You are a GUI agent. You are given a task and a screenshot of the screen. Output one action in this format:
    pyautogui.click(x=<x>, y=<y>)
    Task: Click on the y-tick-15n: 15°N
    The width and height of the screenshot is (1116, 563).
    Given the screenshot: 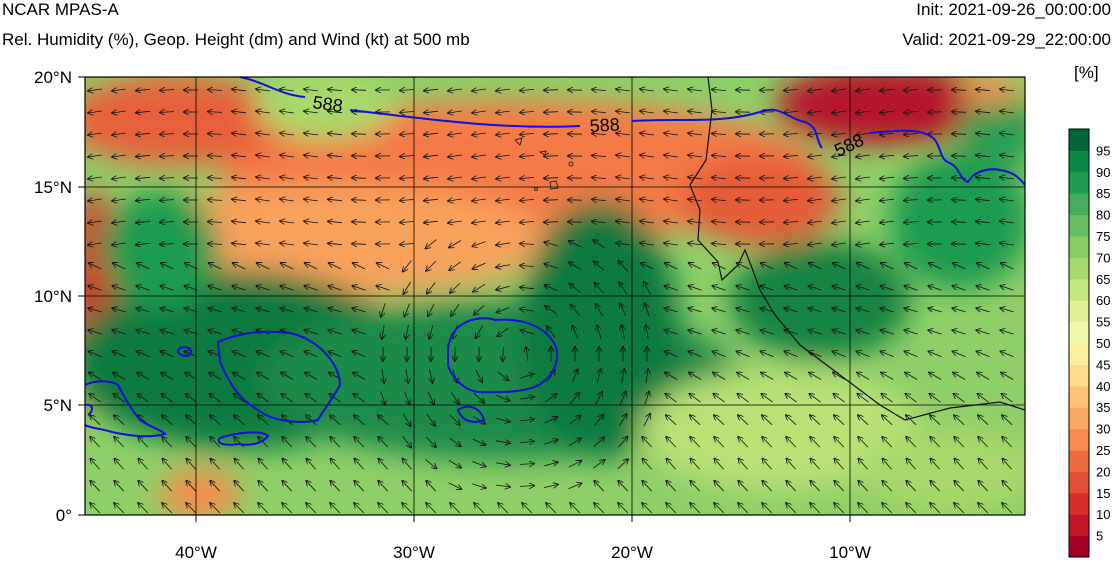 What is the action you would take?
    pyautogui.click(x=53, y=187)
    